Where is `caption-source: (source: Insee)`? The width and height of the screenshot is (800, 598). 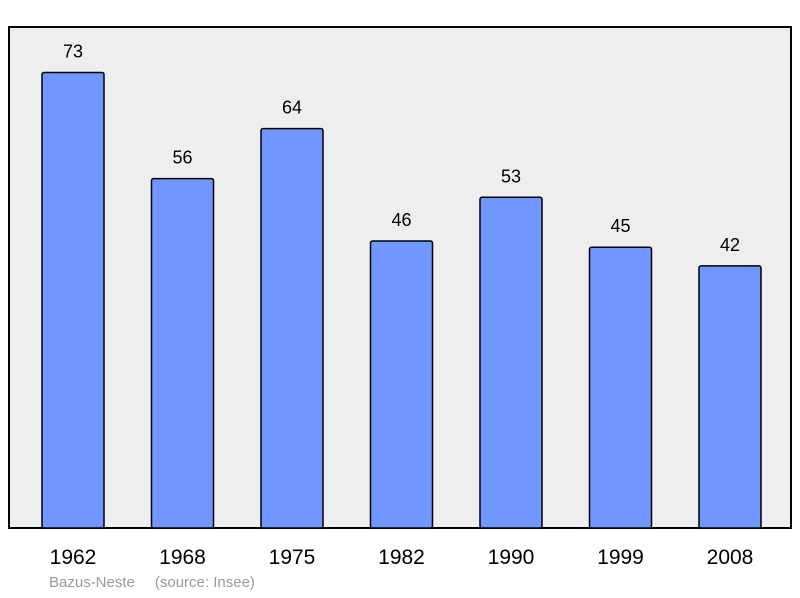
caption-source: (source: Insee) is located at coordinates (204, 582).